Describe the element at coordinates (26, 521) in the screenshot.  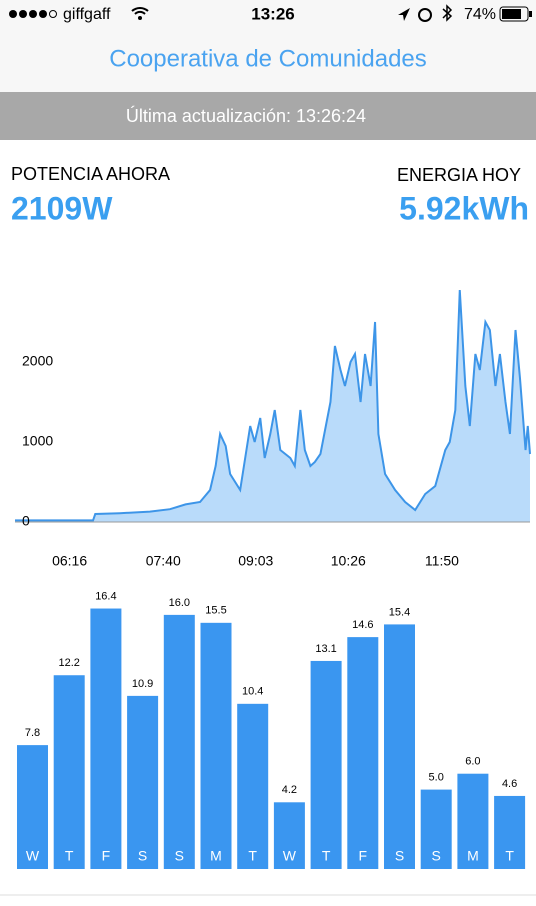
I see `y-tick-label: 0` at that location.